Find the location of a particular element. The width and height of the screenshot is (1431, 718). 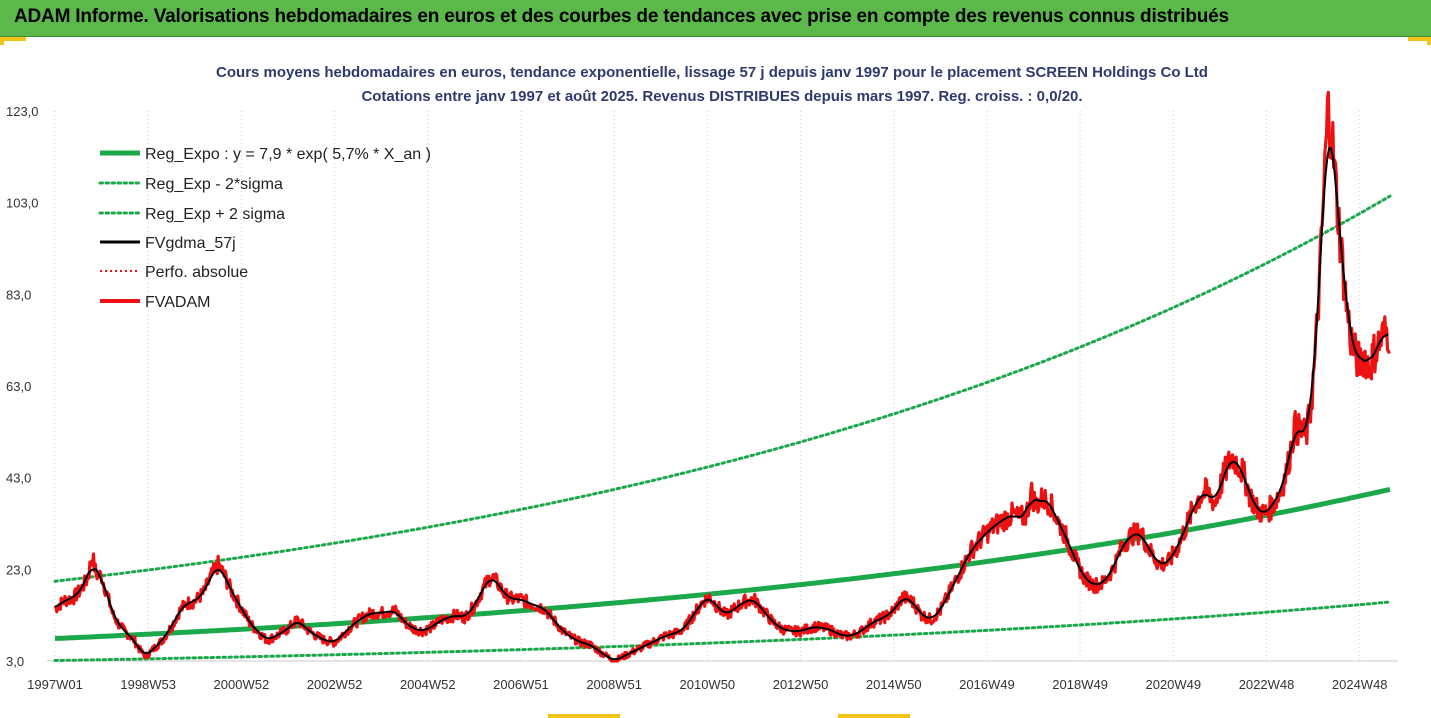

x-tick-label: 2022W48 is located at coordinates (1267, 684).